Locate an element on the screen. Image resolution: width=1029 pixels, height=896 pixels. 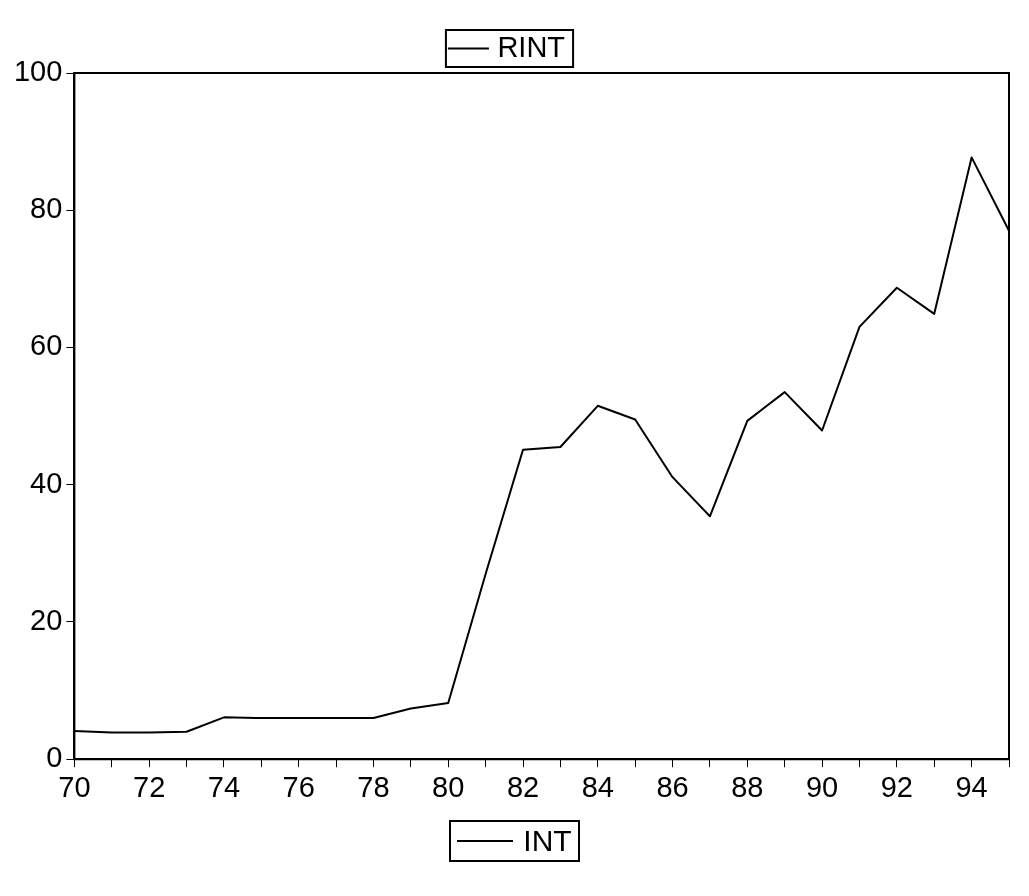
text: INT is located at coordinates (547, 841).